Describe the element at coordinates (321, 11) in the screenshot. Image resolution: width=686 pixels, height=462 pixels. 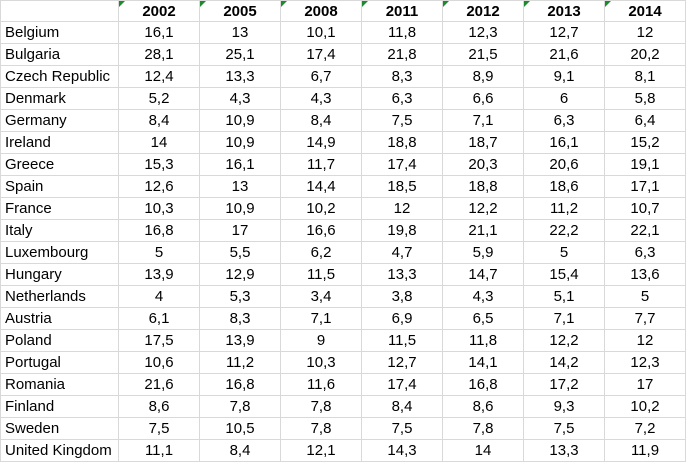
I see `column-header: 2008` at that location.